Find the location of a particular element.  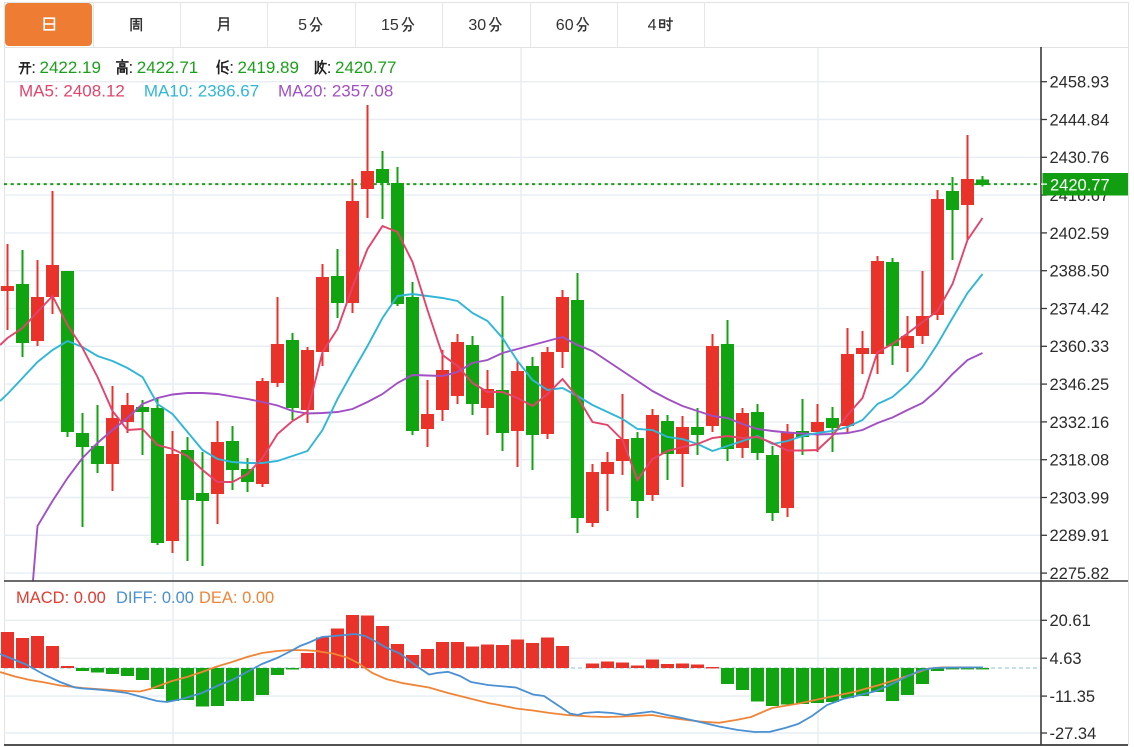

svg-text: 2388.50 is located at coordinates (1080, 272).